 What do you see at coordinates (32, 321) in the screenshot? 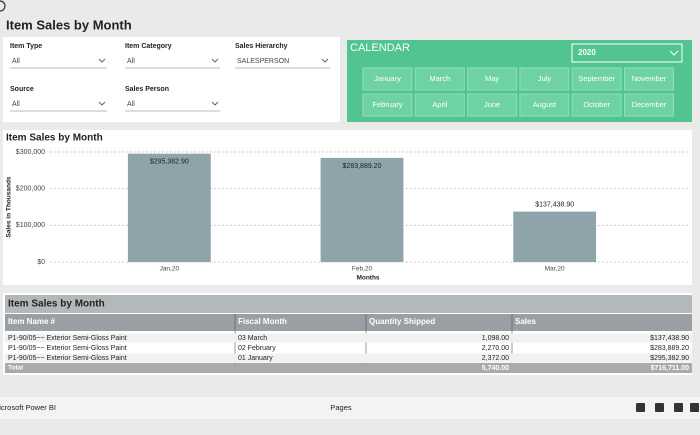
I see `column-header: Item Name #` at bounding box center [32, 321].